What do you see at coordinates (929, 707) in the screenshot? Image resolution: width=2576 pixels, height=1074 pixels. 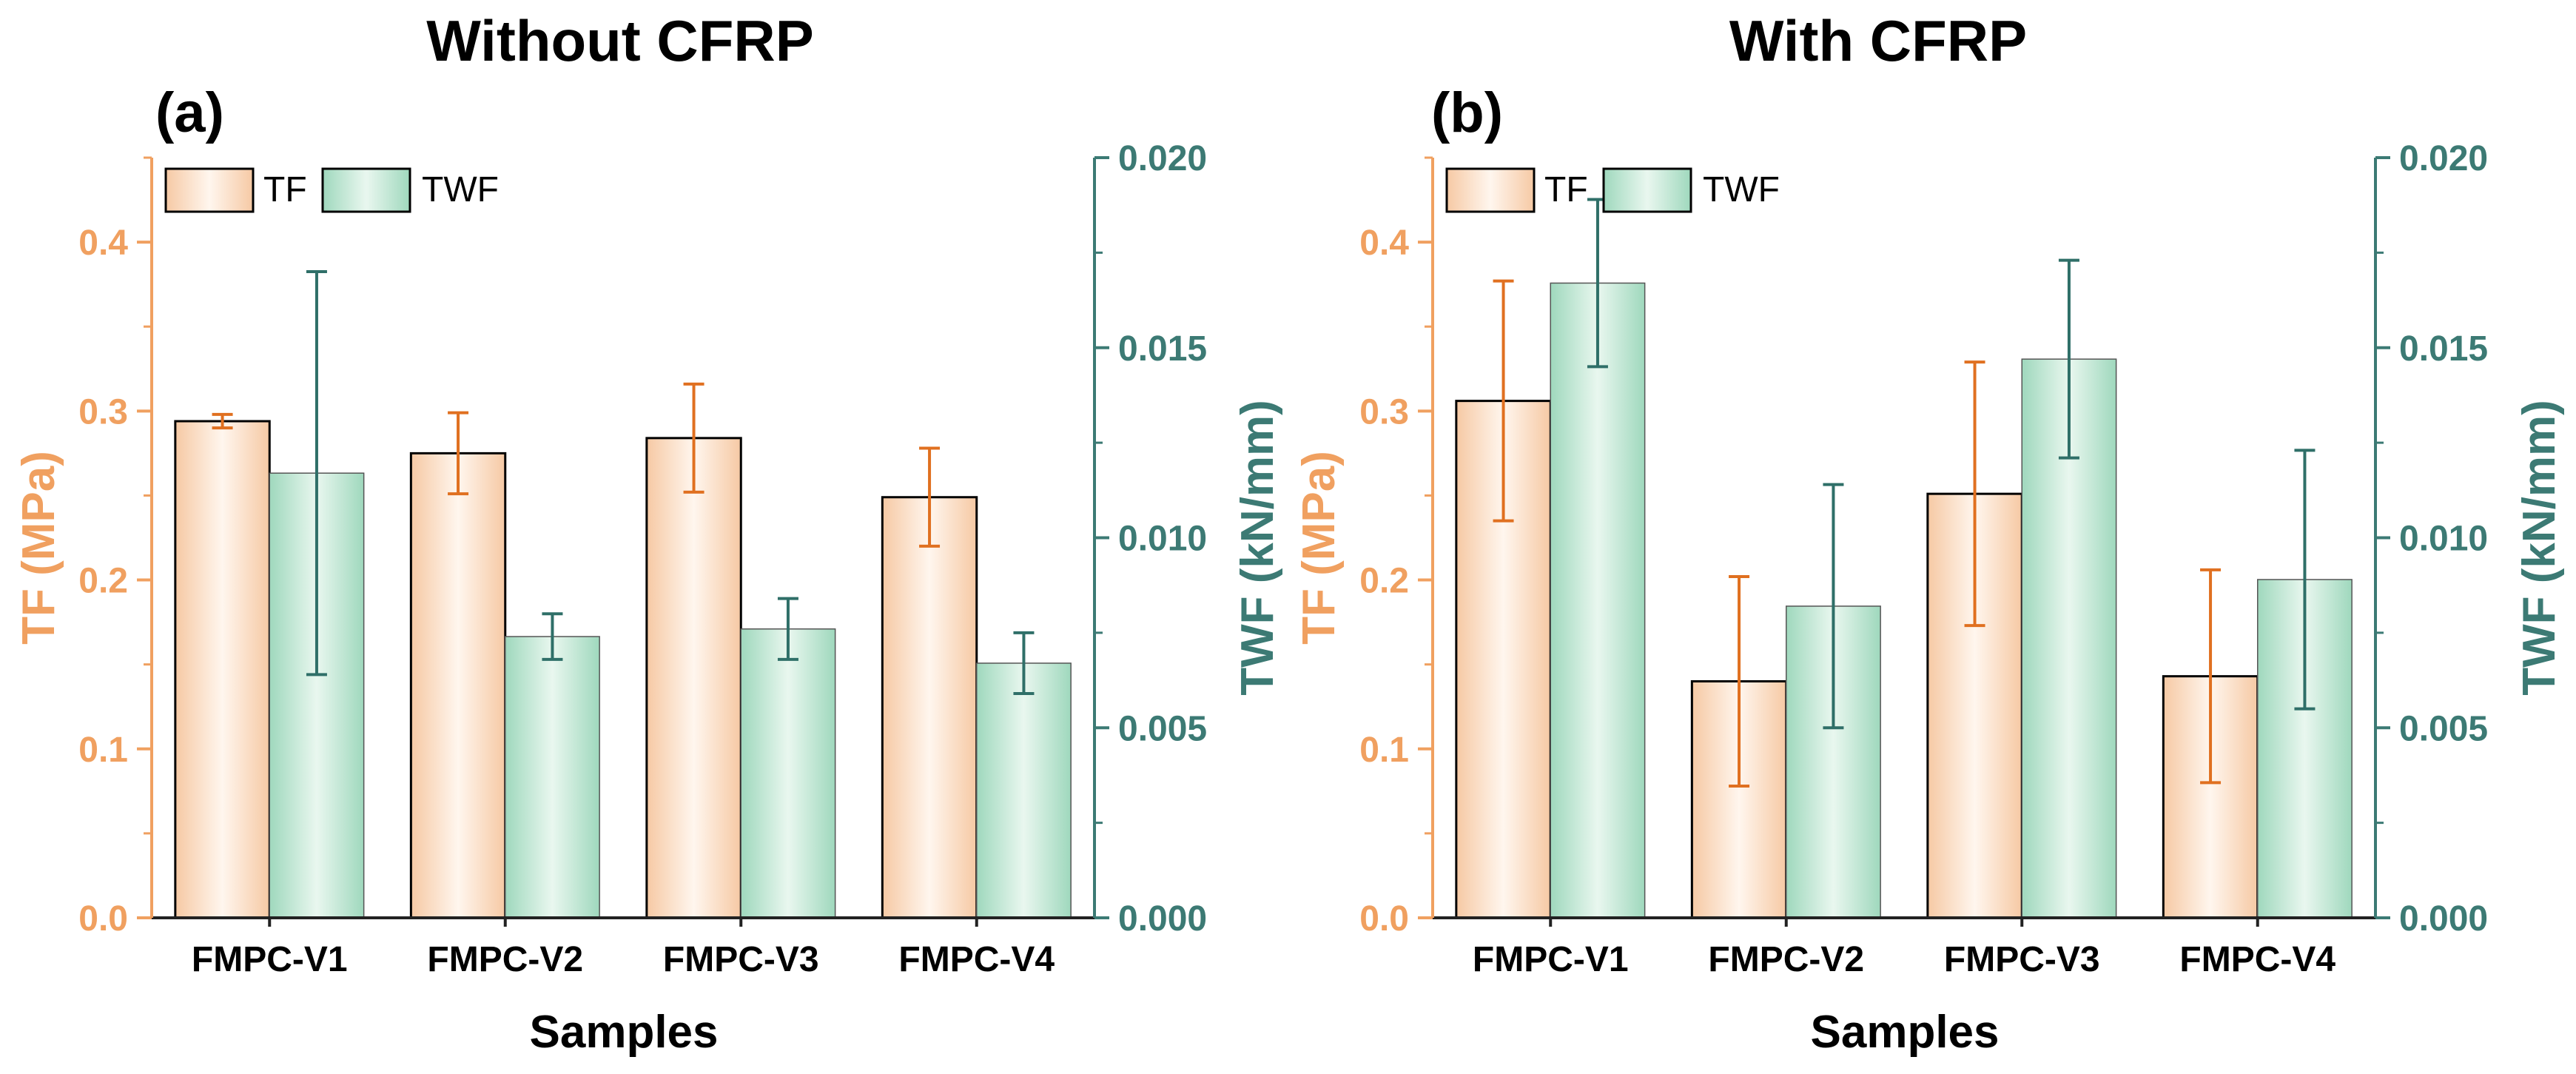 I see `bar-tf-fmpc-v4` at bounding box center [929, 707].